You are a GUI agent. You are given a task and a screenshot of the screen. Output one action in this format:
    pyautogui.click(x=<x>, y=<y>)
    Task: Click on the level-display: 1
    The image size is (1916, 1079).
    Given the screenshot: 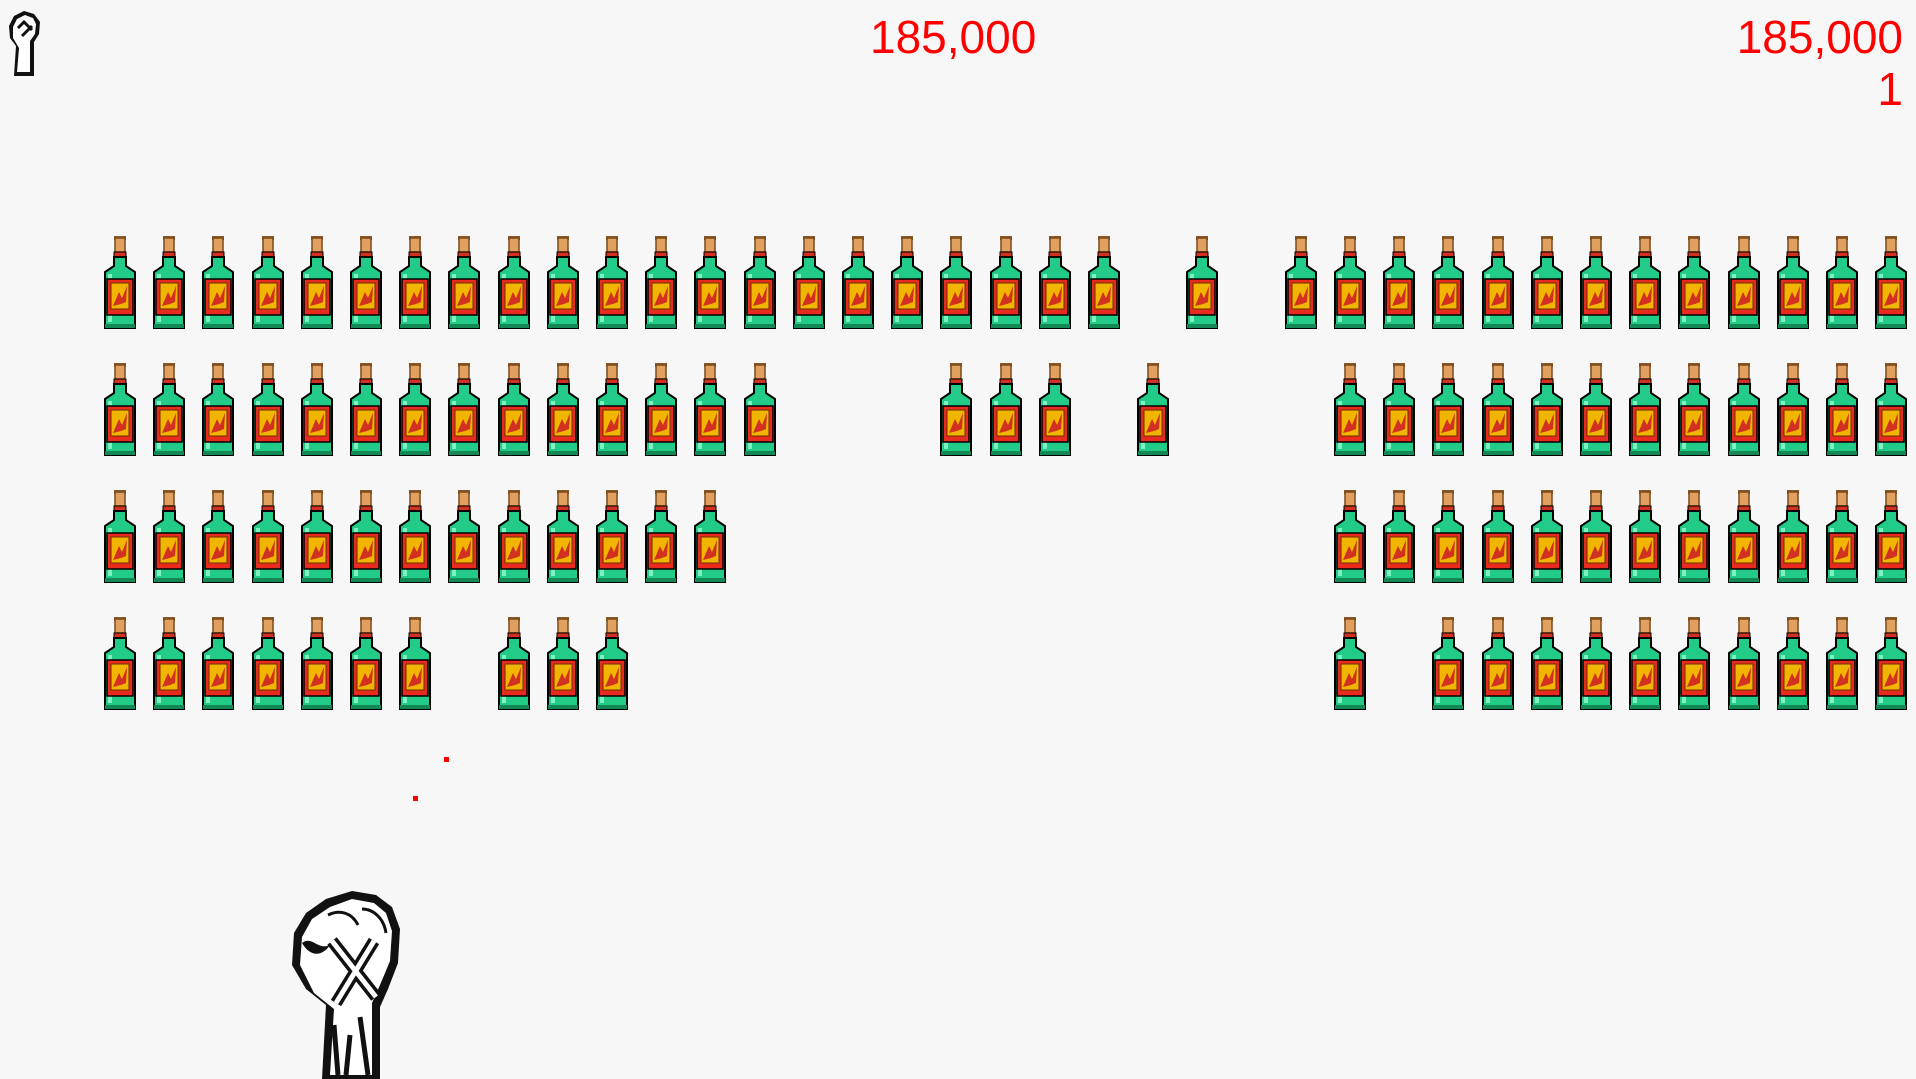 What is the action you would take?
    pyautogui.click(x=1890, y=89)
    